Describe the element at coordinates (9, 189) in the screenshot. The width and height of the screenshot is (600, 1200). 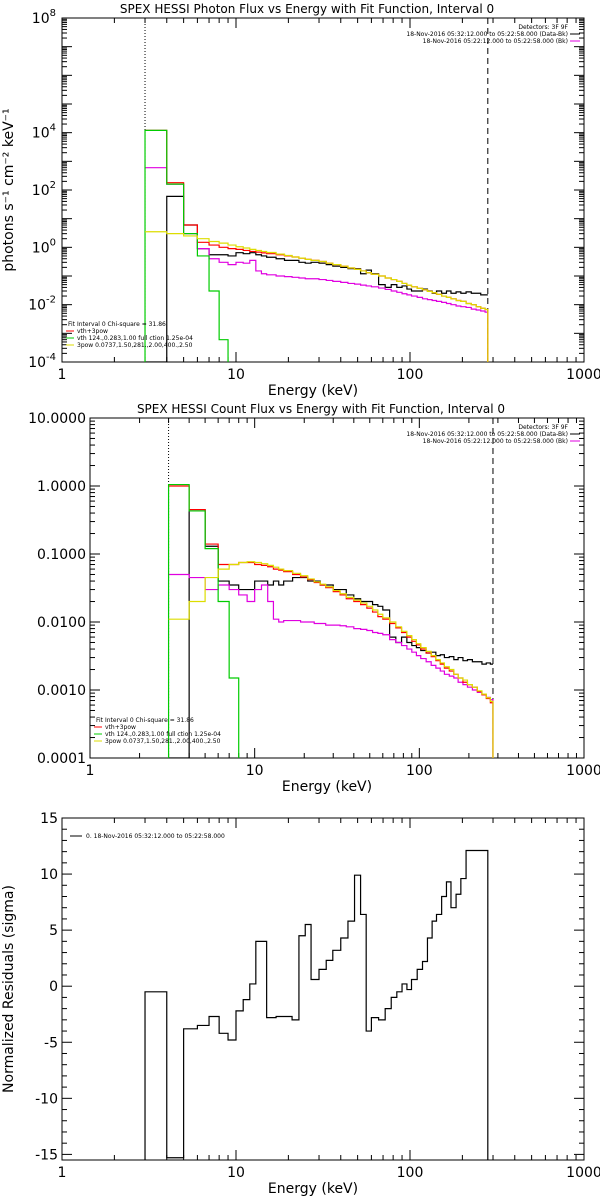
I see `y-axis-label: photons s⁻¹ cm⁻² keV⁻¹` at that location.